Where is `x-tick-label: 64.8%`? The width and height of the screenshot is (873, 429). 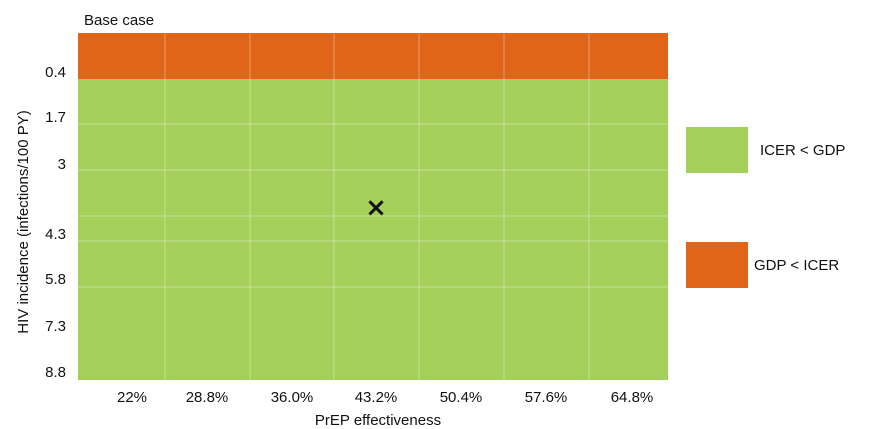 x-tick-label: 64.8% is located at coordinates (632, 397).